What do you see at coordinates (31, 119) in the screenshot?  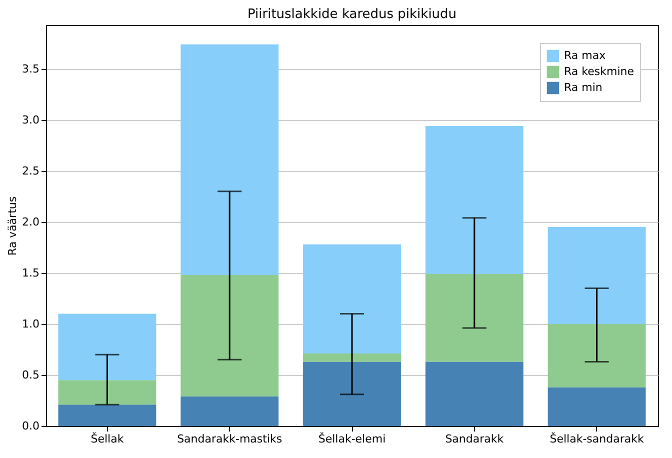 I see `y-tick-label: 3.0` at bounding box center [31, 119].